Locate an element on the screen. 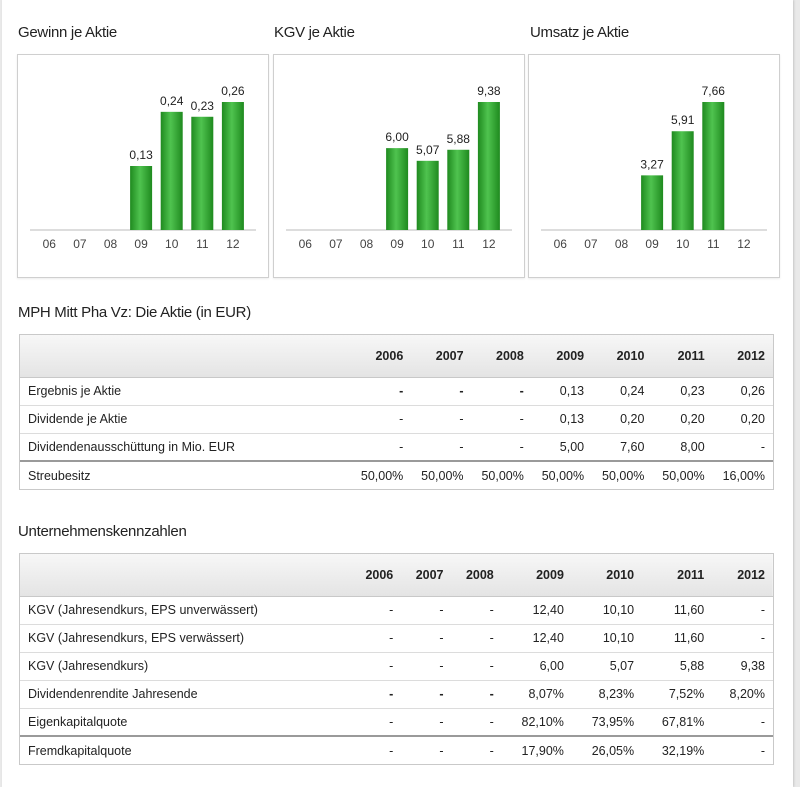 The image size is (800, 787). row-label: Eigenkapitalquote is located at coordinates (185, 722).